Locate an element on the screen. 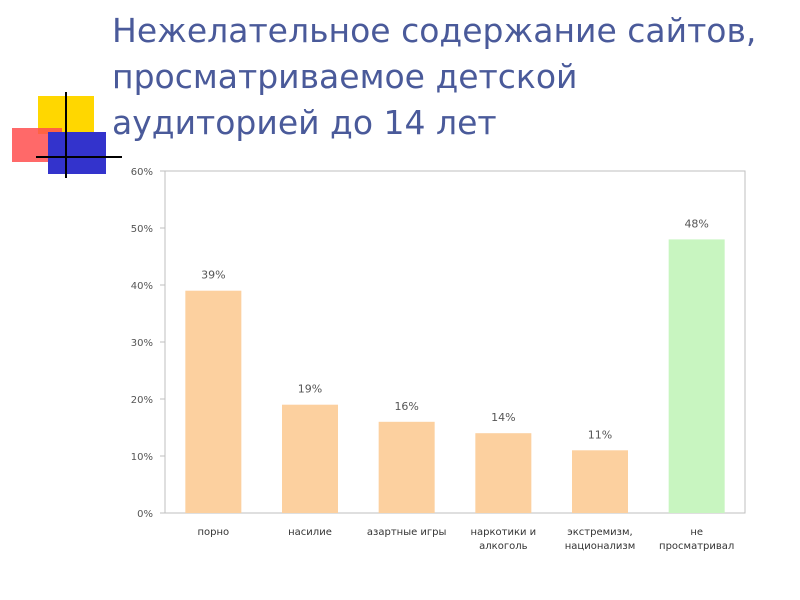 The width and height of the screenshot is (800, 600). category-label: азартные игры is located at coordinates (407, 532).